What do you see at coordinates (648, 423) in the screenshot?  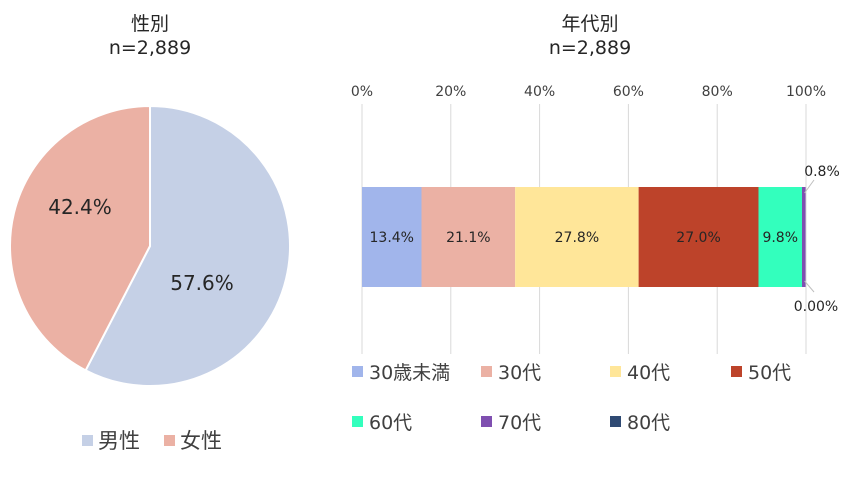 I see `bar-legend-label-6: 80代` at bounding box center [648, 423].